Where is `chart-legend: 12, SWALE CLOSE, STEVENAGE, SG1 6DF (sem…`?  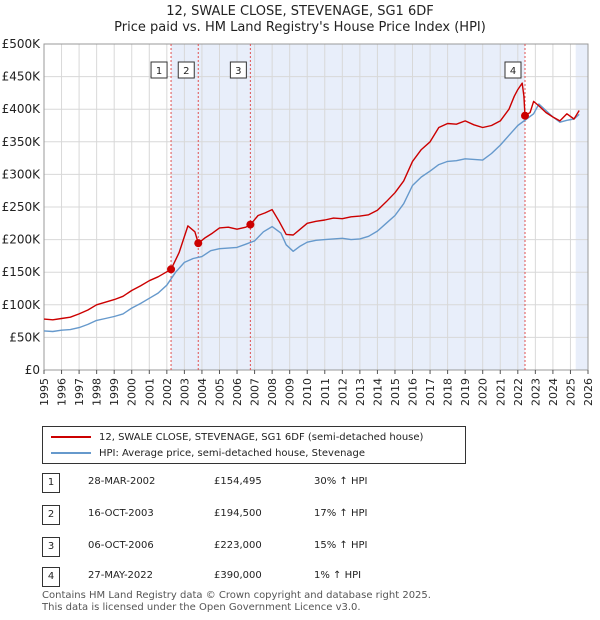 chart-legend: 12, SWALE CLOSE, STEVENAGE, SG1 6DF (sem… is located at coordinates (254, 445).